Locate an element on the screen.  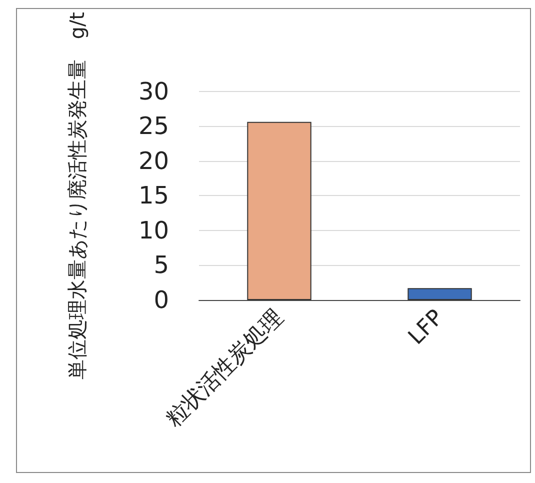
y-axis-title: 単位処理水量あたり廃活性炭発生量 g/t is located at coordinates (77, 196).